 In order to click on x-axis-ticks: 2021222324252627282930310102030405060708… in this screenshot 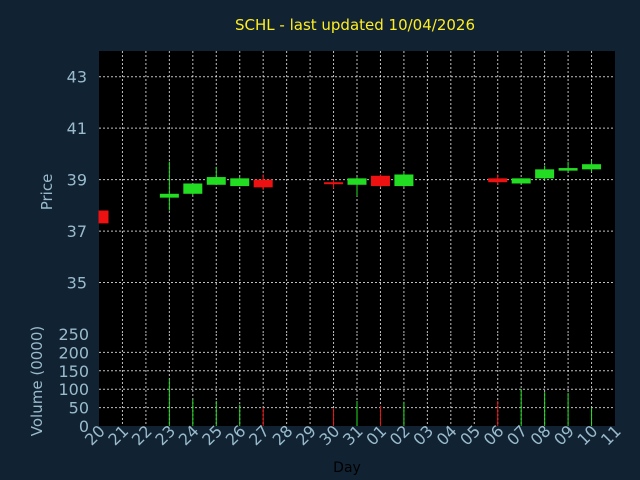, I will do `click(353, 435)`.